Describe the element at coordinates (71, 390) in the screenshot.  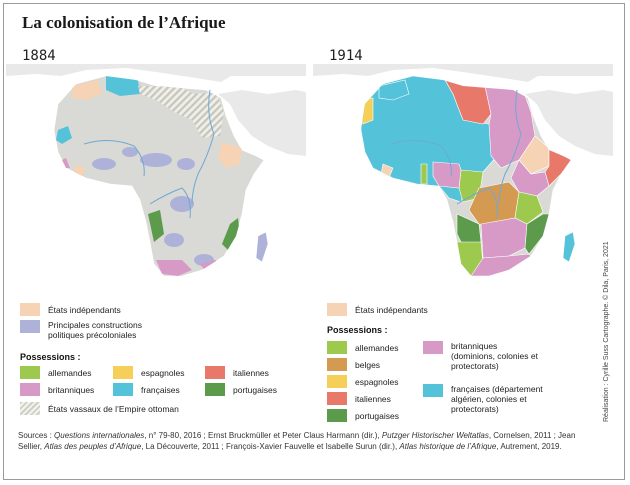
I see `legend-british-label: britanniques` at that location.